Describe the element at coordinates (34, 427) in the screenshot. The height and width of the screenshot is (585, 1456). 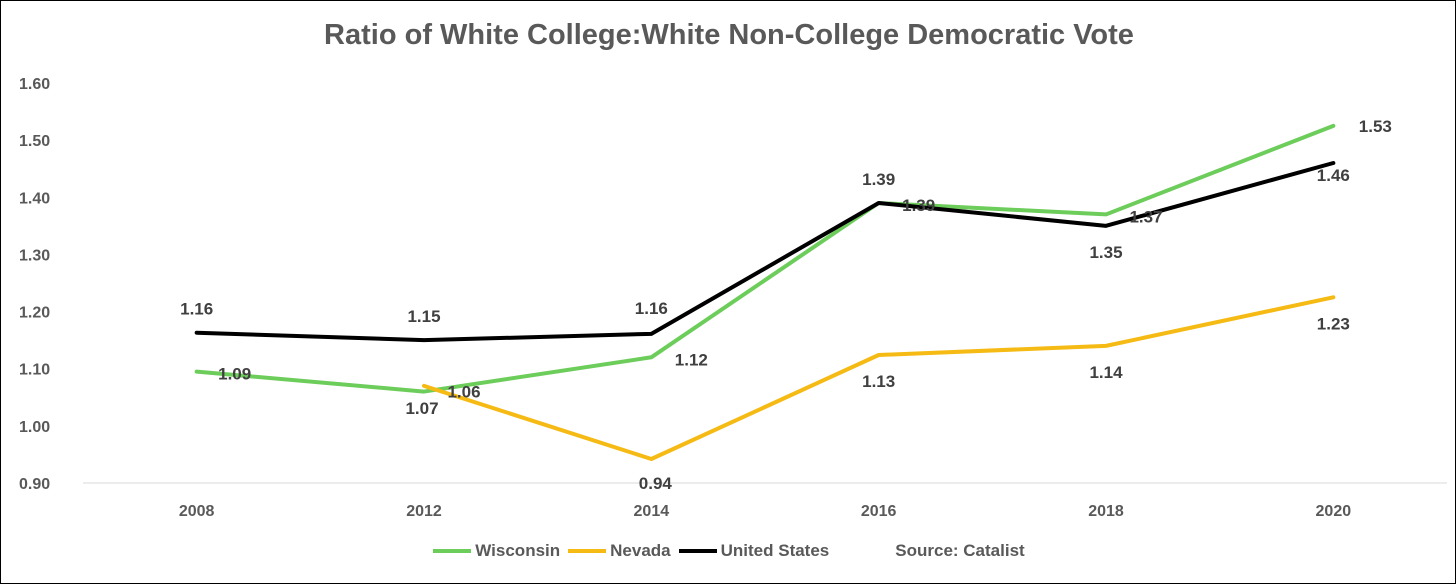
I see `y-tick-label: 1.00` at that location.